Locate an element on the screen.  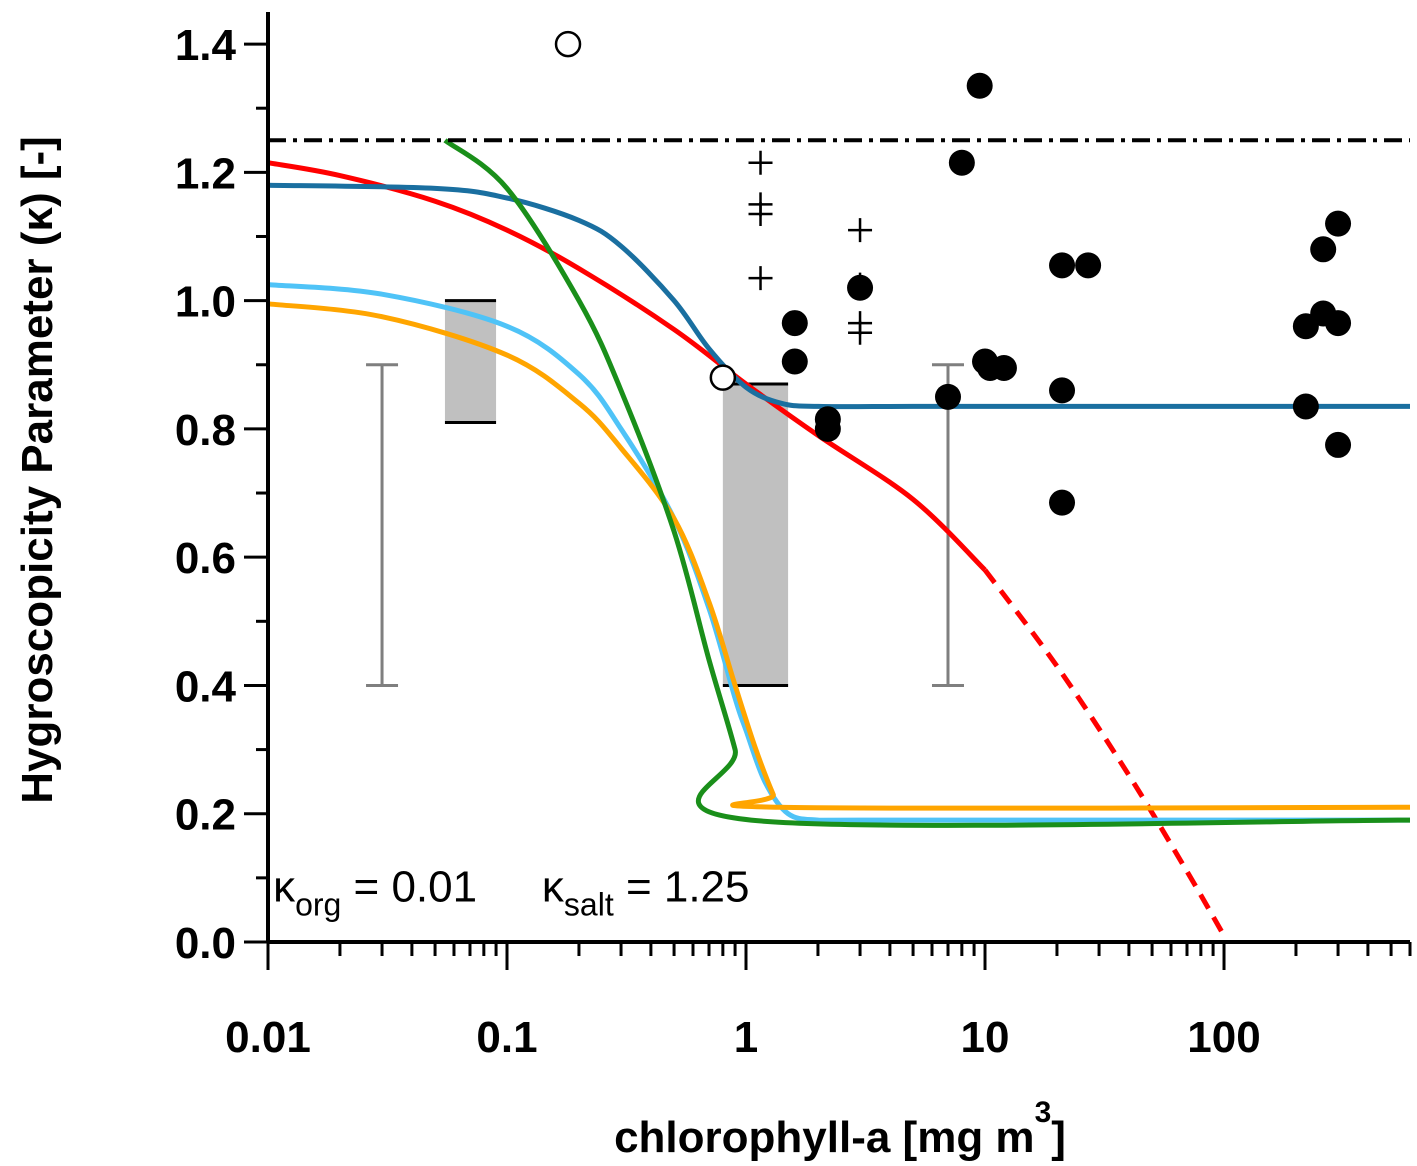
x-tick-label: 100 is located at coordinates (1223, 1037).